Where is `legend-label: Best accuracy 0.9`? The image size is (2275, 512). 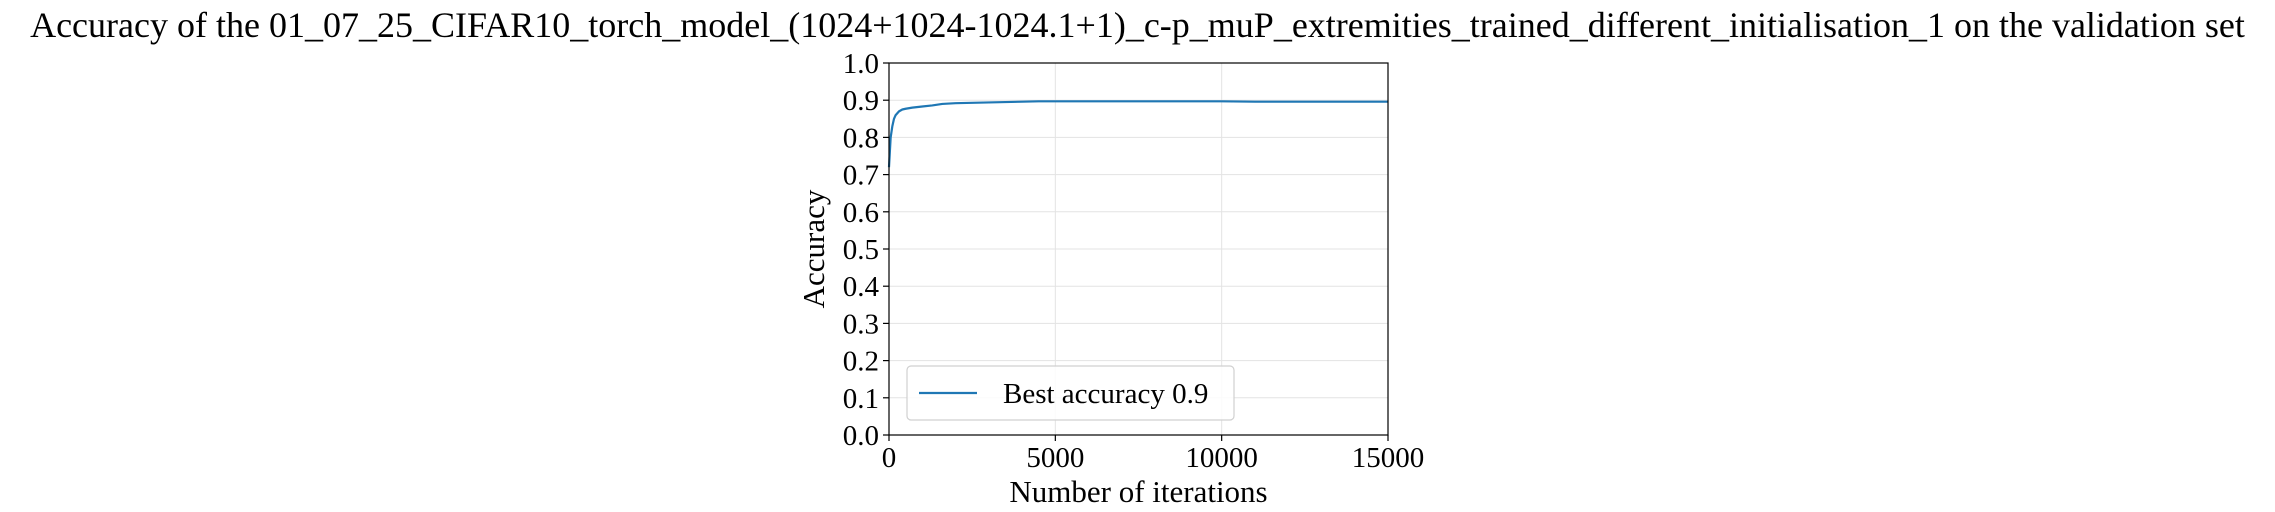 legend-label: Best accuracy 0.9 is located at coordinates (1105, 394).